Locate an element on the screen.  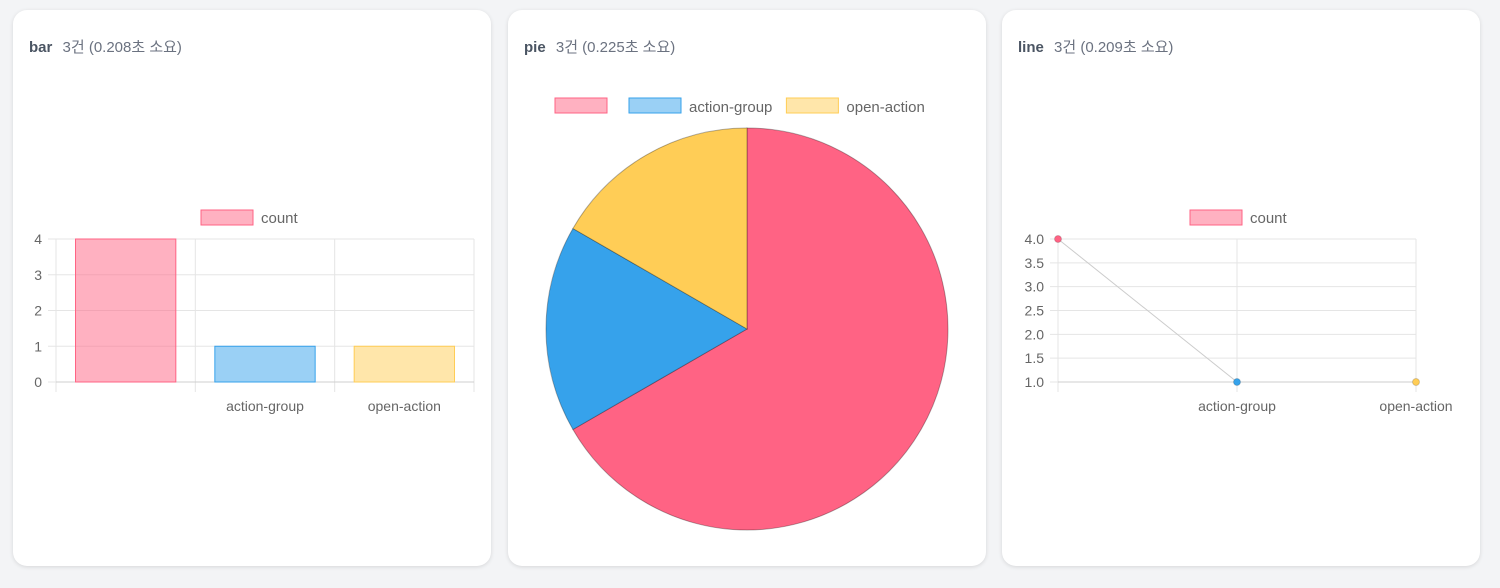
y-tick-label: 3.0 is located at coordinates (1035, 287).